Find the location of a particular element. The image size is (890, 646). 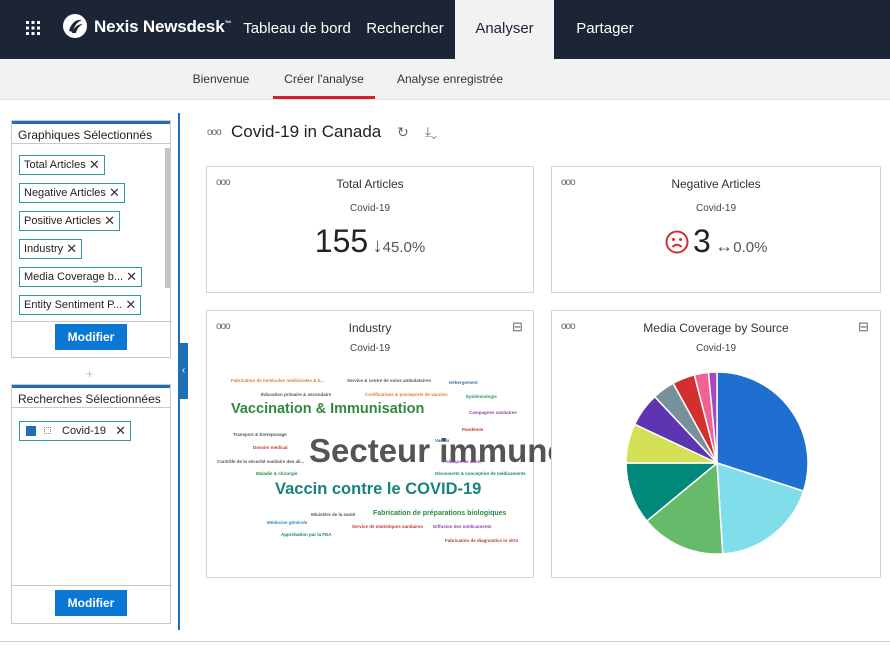

refresh-icon: ↻ is located at coordinates (403, 132).